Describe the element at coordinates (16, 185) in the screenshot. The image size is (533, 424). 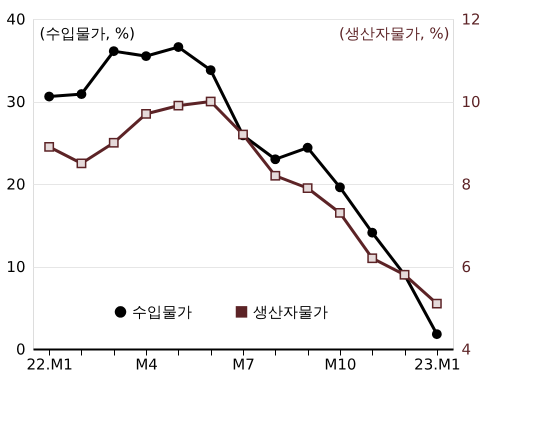
I see `y-tick-label: 20` at that location.